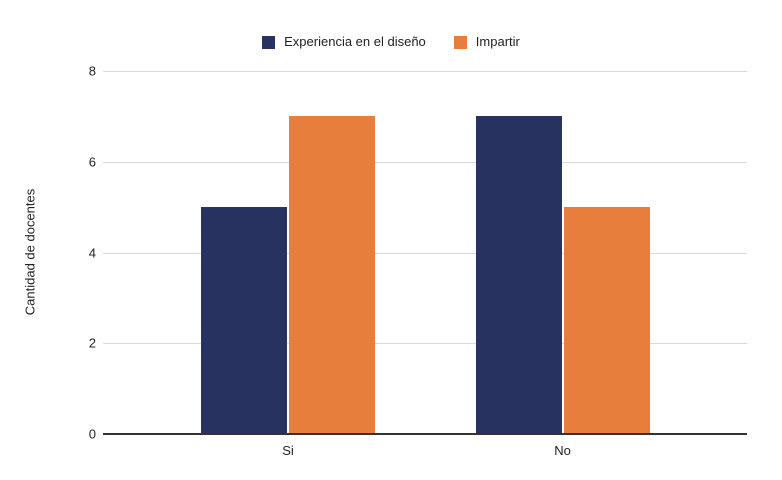  Describe the element at coordinates (355, 41) in the screenshot. I see `legend-label-experiencia: Experiencia en el diseño` at that location.